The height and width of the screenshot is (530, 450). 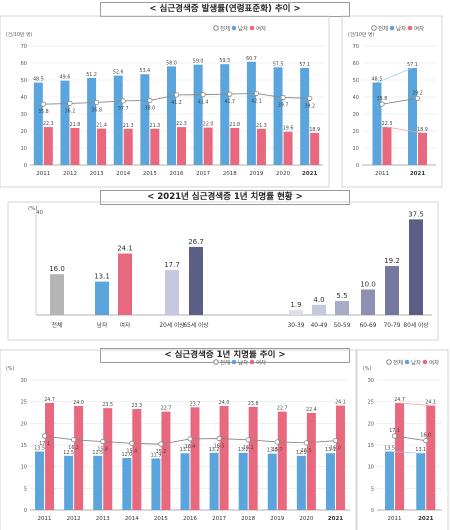 What do you see at coordinates (296, 326) in the screenshot?
I see `fatality2021-x-tick: 30-39` at bounding box center [296, 326].